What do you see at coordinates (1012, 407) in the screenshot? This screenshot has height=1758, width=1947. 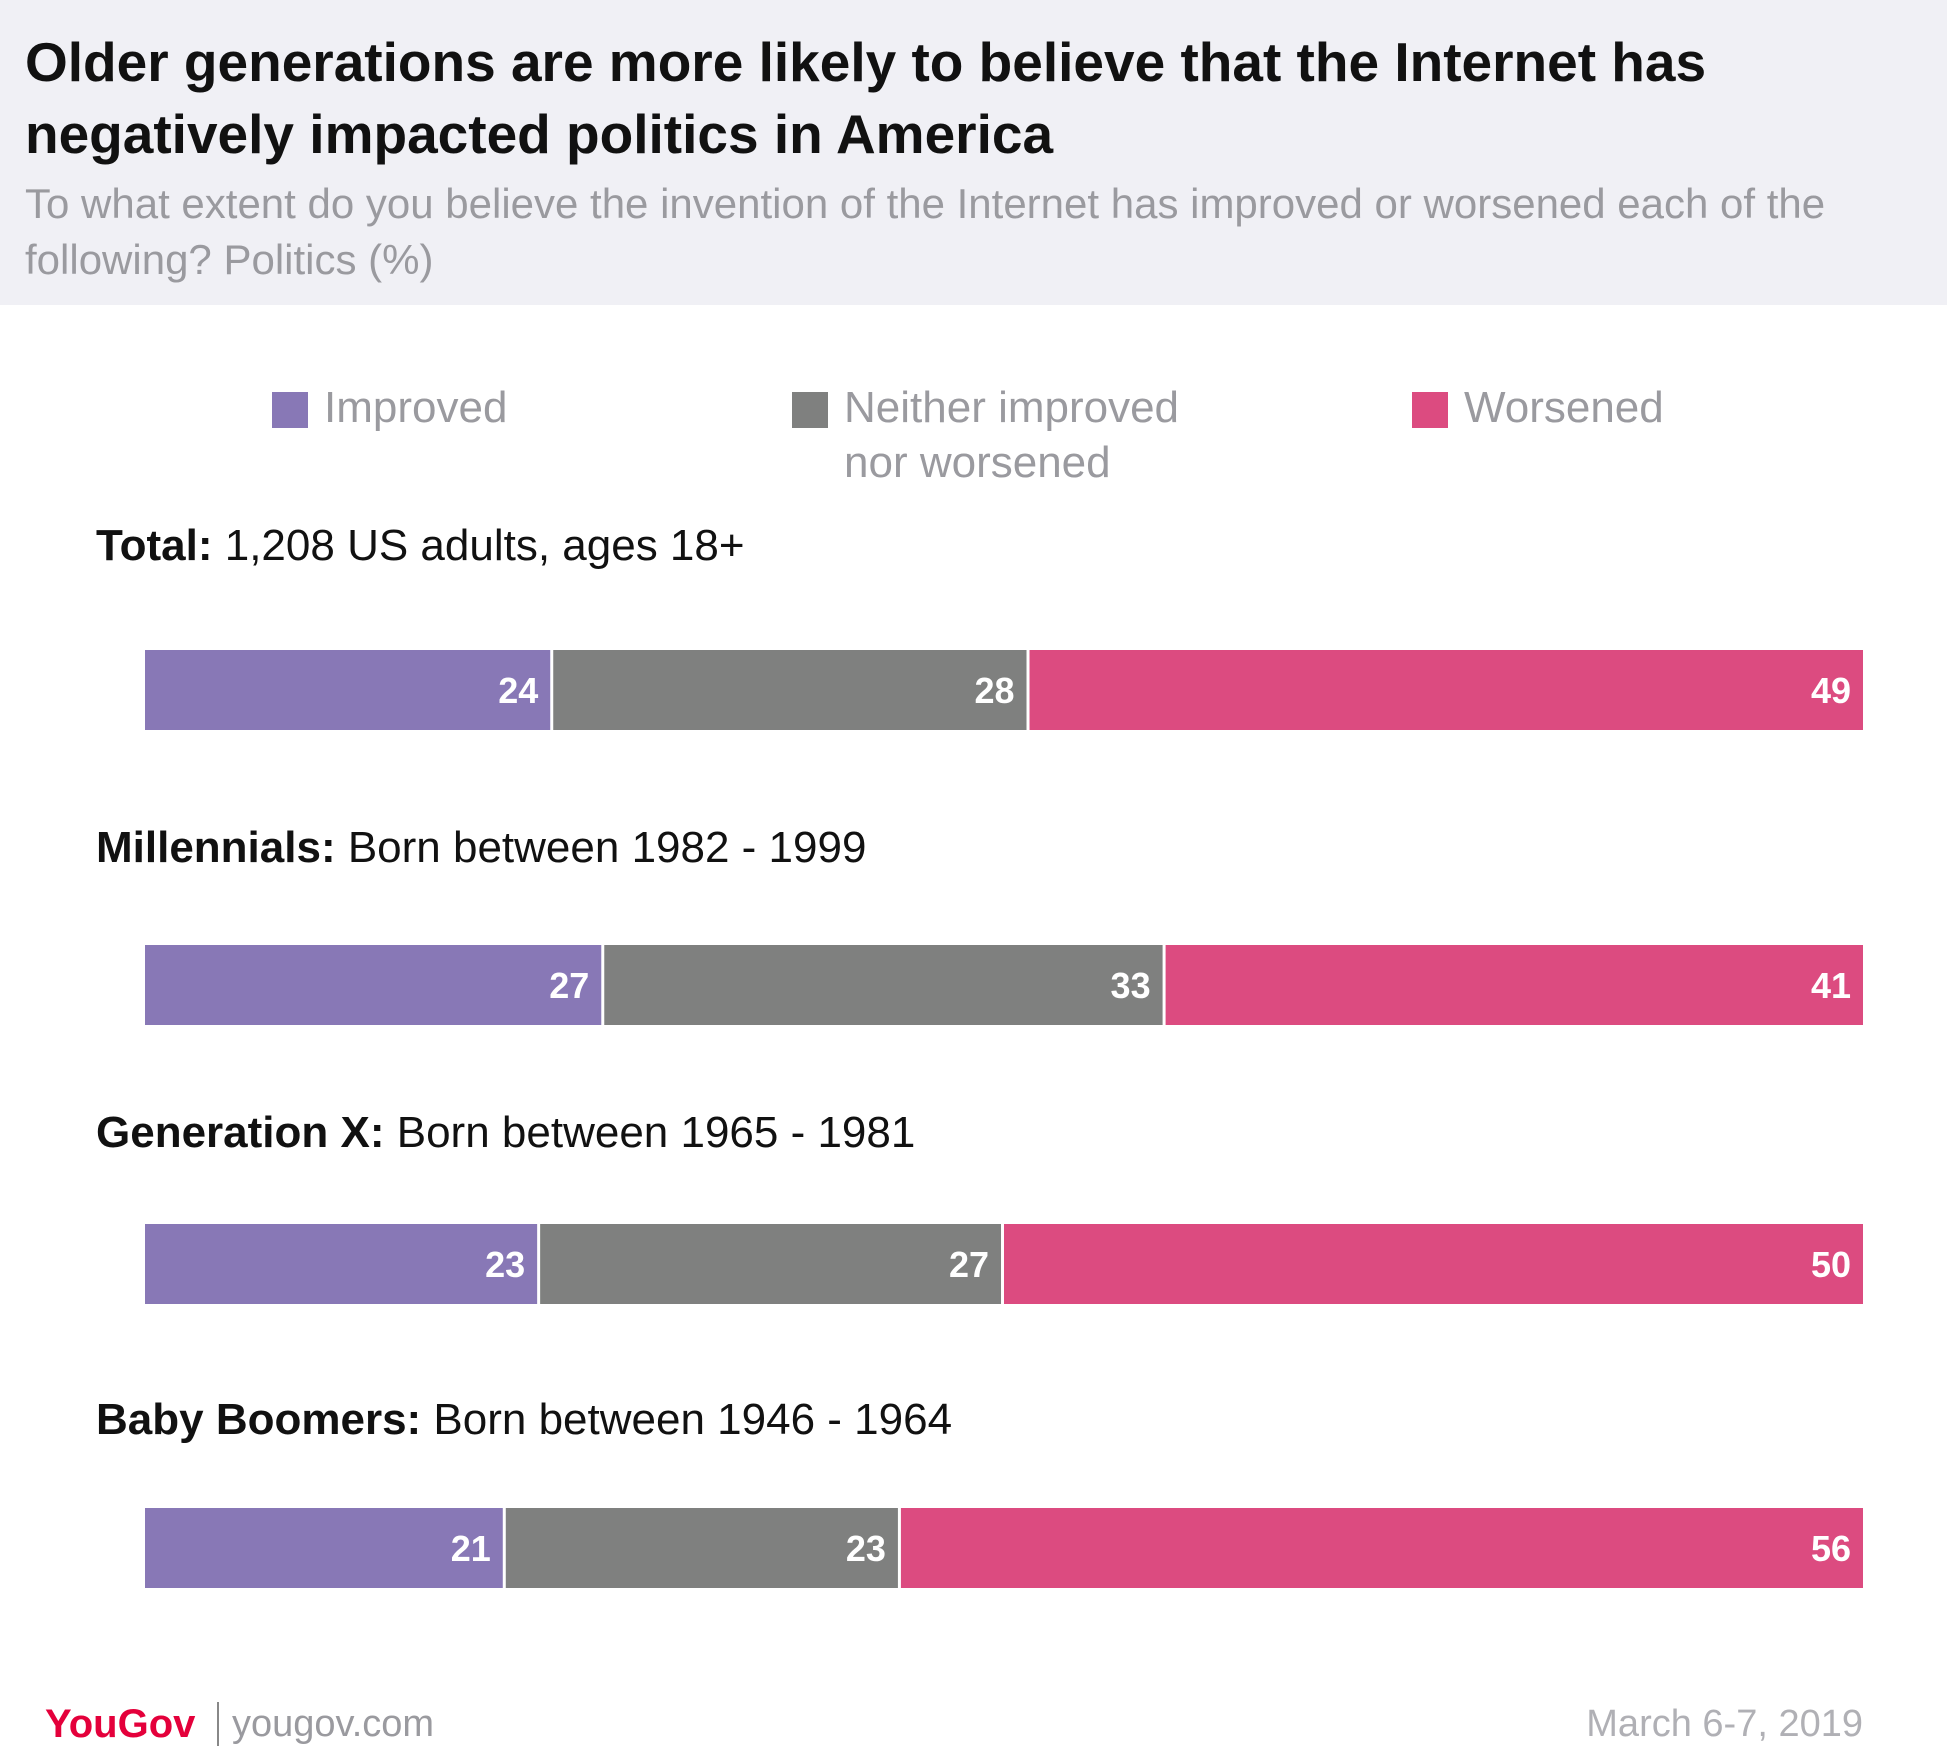 I see `legend-label-neither-line1: Neither improved` at bounding box center [1012, 407].